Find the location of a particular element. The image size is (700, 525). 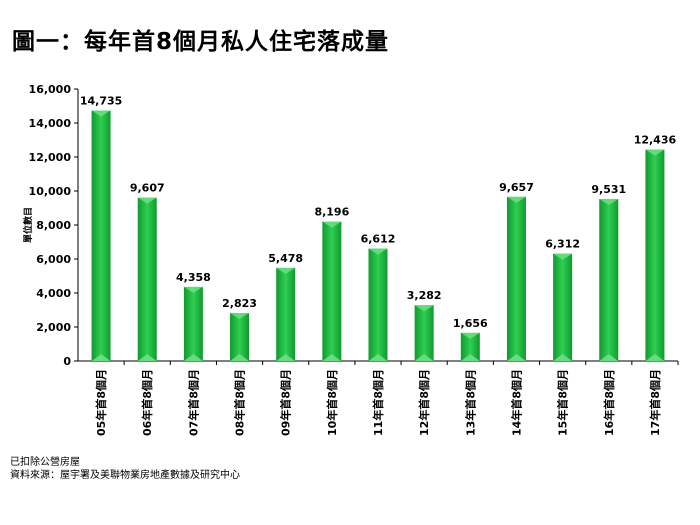

x-tick-label: 12年首8個月 is located at coordinates (424, 402).